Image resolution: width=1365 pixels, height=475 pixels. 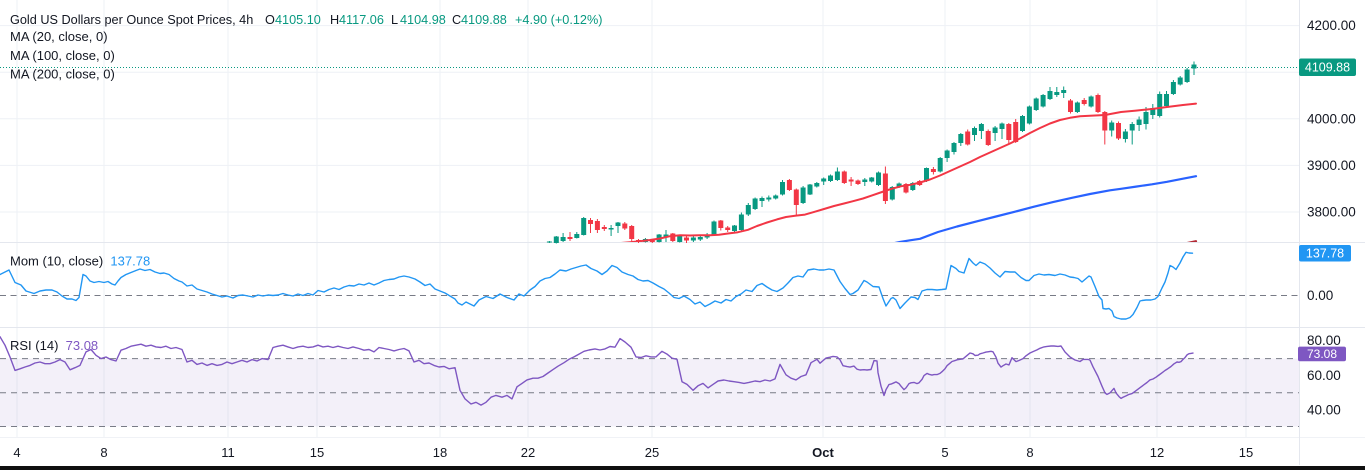 I want to click on svg-text: 11, so click(x=228, y=452).